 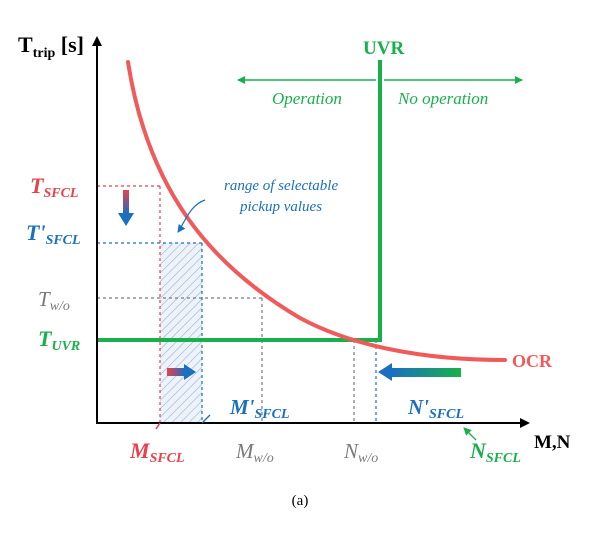 I want to click on t-wo-label: Tw/o, so click(x=54, y=300).